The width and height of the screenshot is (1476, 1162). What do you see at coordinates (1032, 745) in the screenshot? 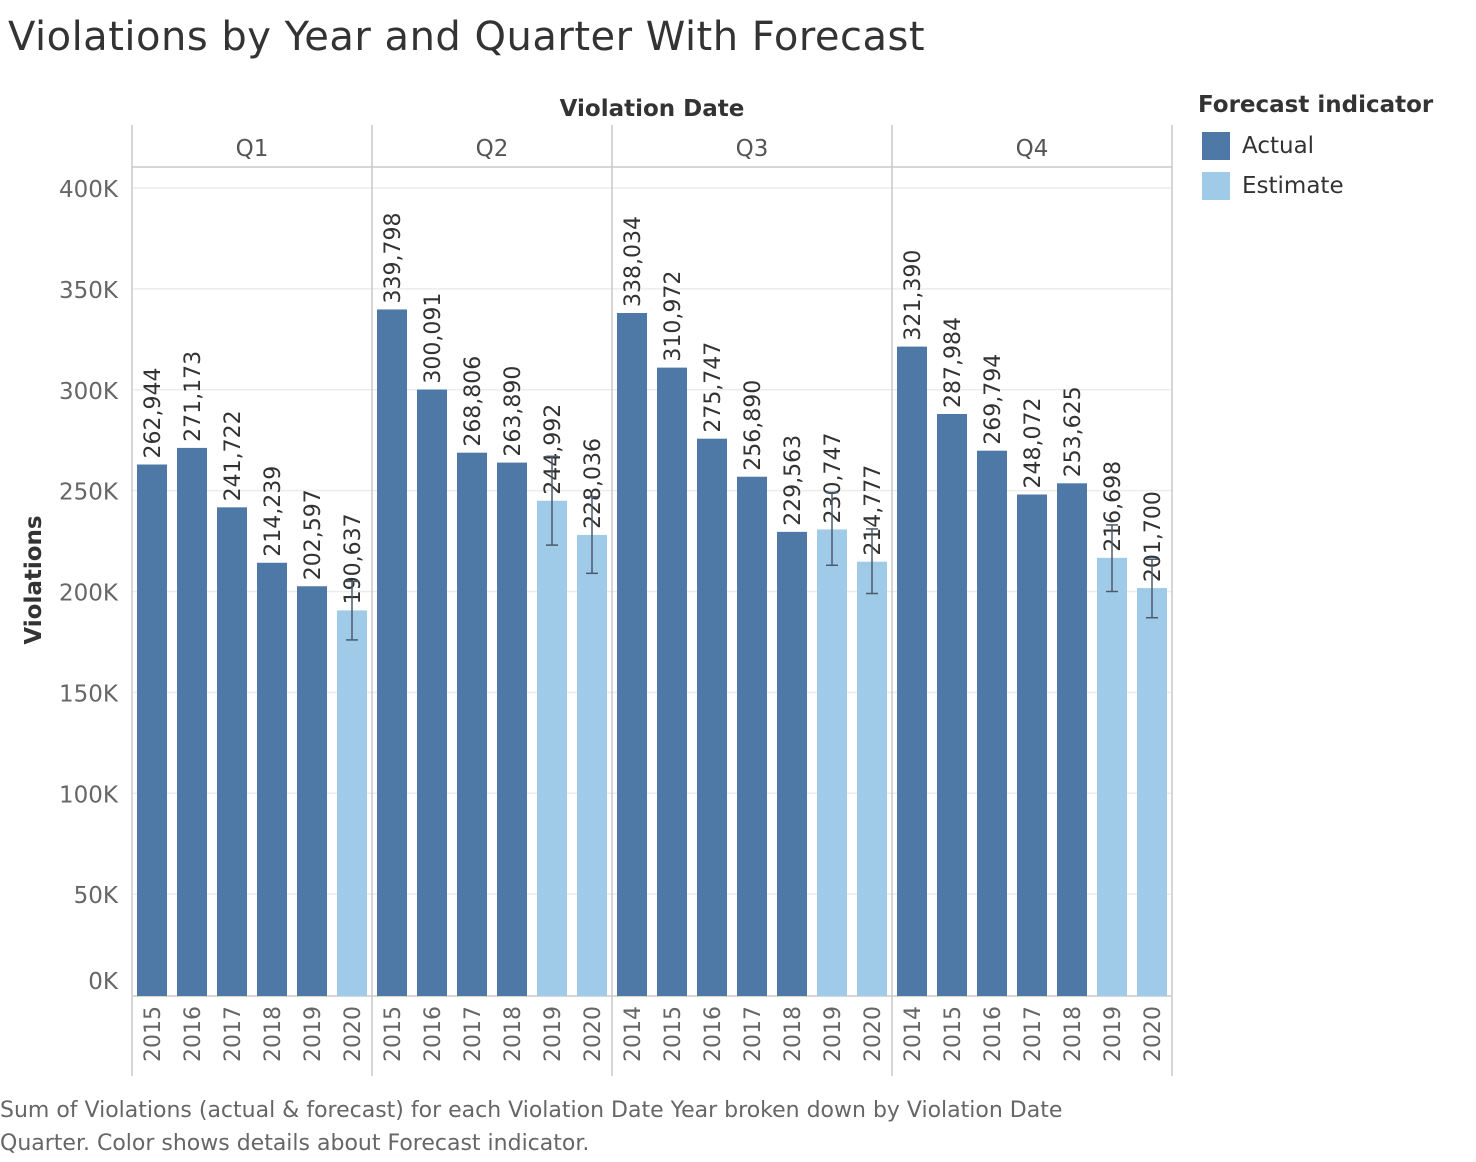
I see `bar-q4-2017` at bounding box center [1032, 745].